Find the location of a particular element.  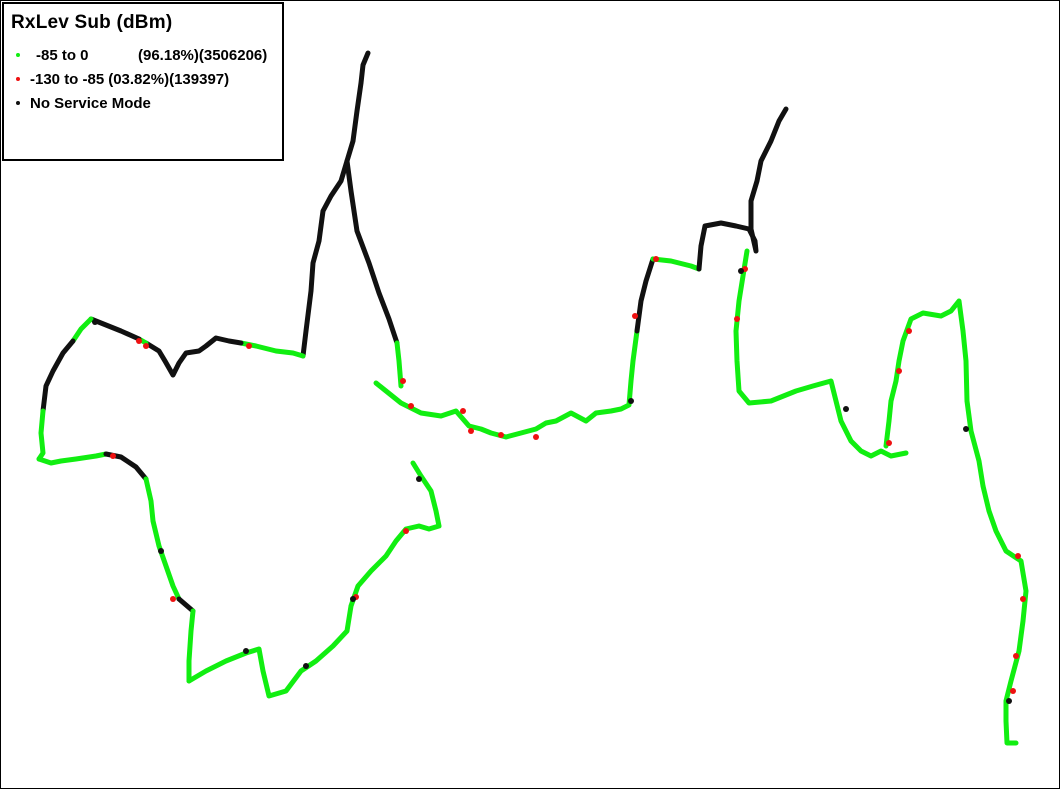

route-sample-b7 is located at coordinates (741, 271).